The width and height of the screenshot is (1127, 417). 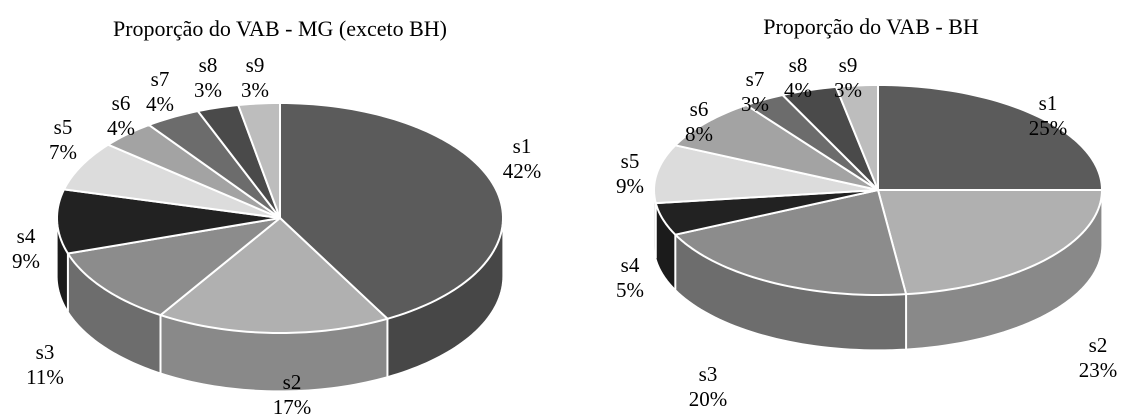 I want to click on pie-1-label-s7: s7, so click(x=755, y=79).